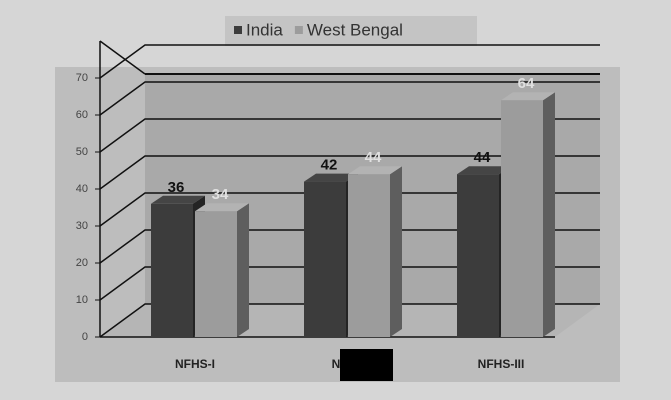 This screenshot has height=400, width=671. Describe the element at coordinates (501, 364) in the screenshot. I see `x-tick-label: NFHS-III` at that location.